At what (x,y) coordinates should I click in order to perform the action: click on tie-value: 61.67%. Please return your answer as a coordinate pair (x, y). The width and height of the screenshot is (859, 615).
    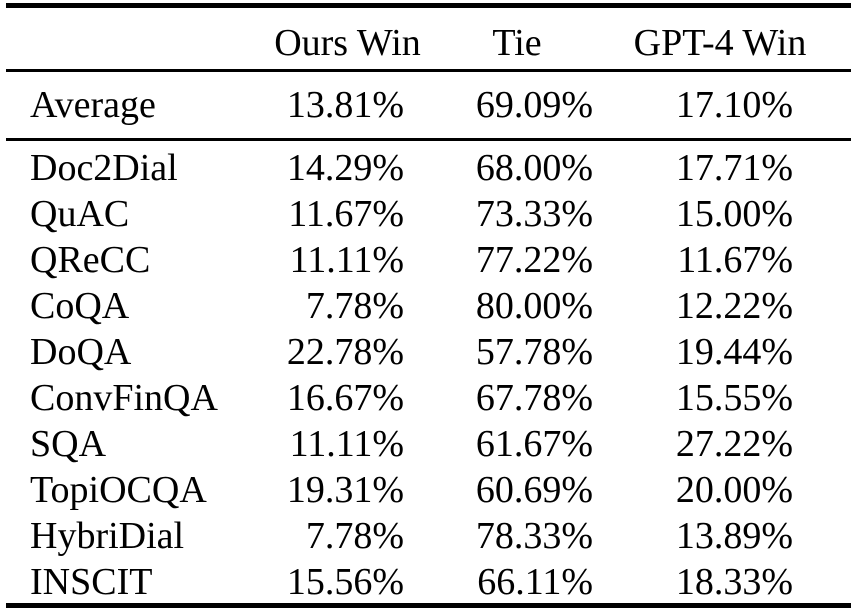
    Looking at the image, I should click on (534, 444).